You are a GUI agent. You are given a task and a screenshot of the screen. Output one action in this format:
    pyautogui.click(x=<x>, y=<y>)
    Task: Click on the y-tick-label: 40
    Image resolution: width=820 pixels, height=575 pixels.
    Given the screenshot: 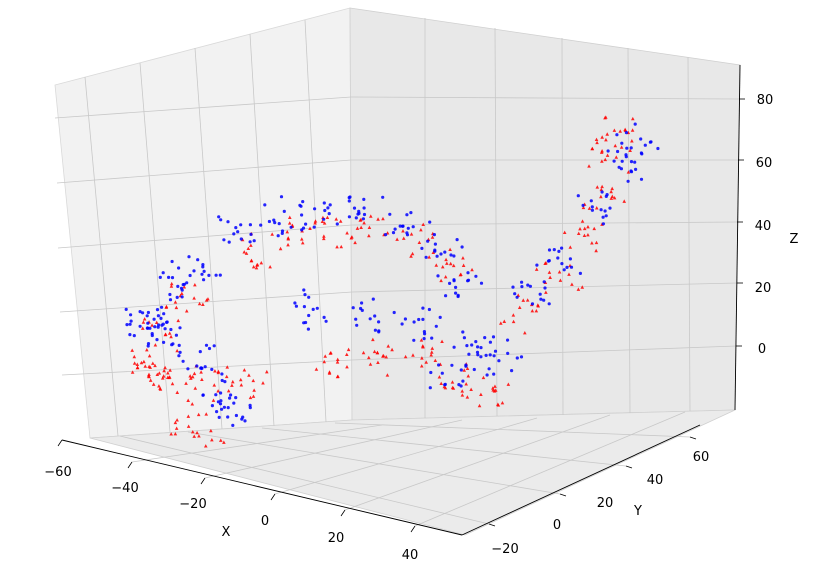 What is the action you would take?
    pyautogui.click(x=655, y=480)
    